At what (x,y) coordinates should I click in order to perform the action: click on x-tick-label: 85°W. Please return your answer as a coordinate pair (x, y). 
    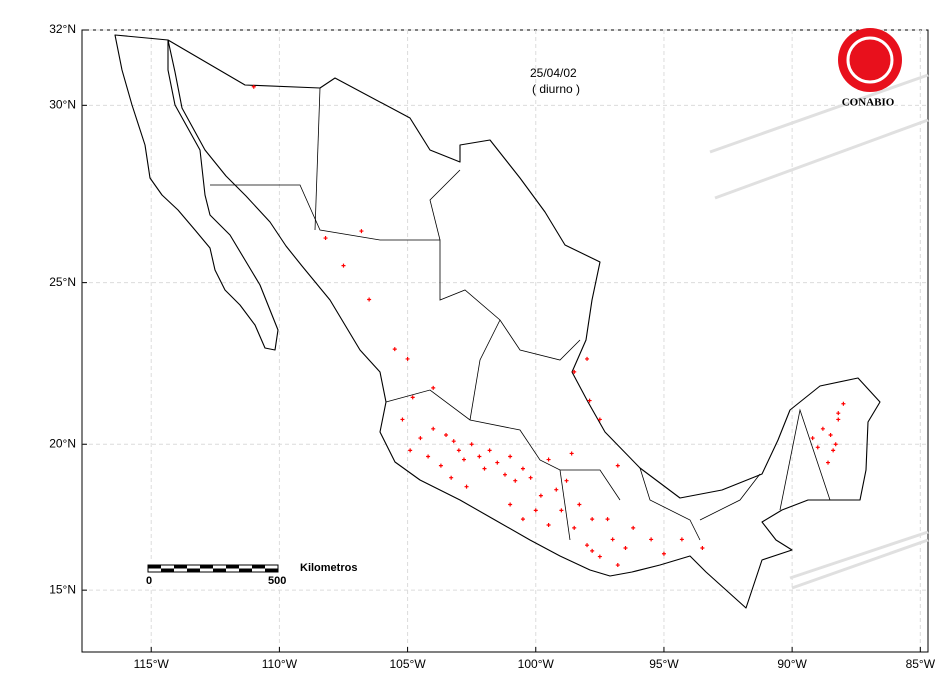
    Looking at the image, I should click on (921, 664).